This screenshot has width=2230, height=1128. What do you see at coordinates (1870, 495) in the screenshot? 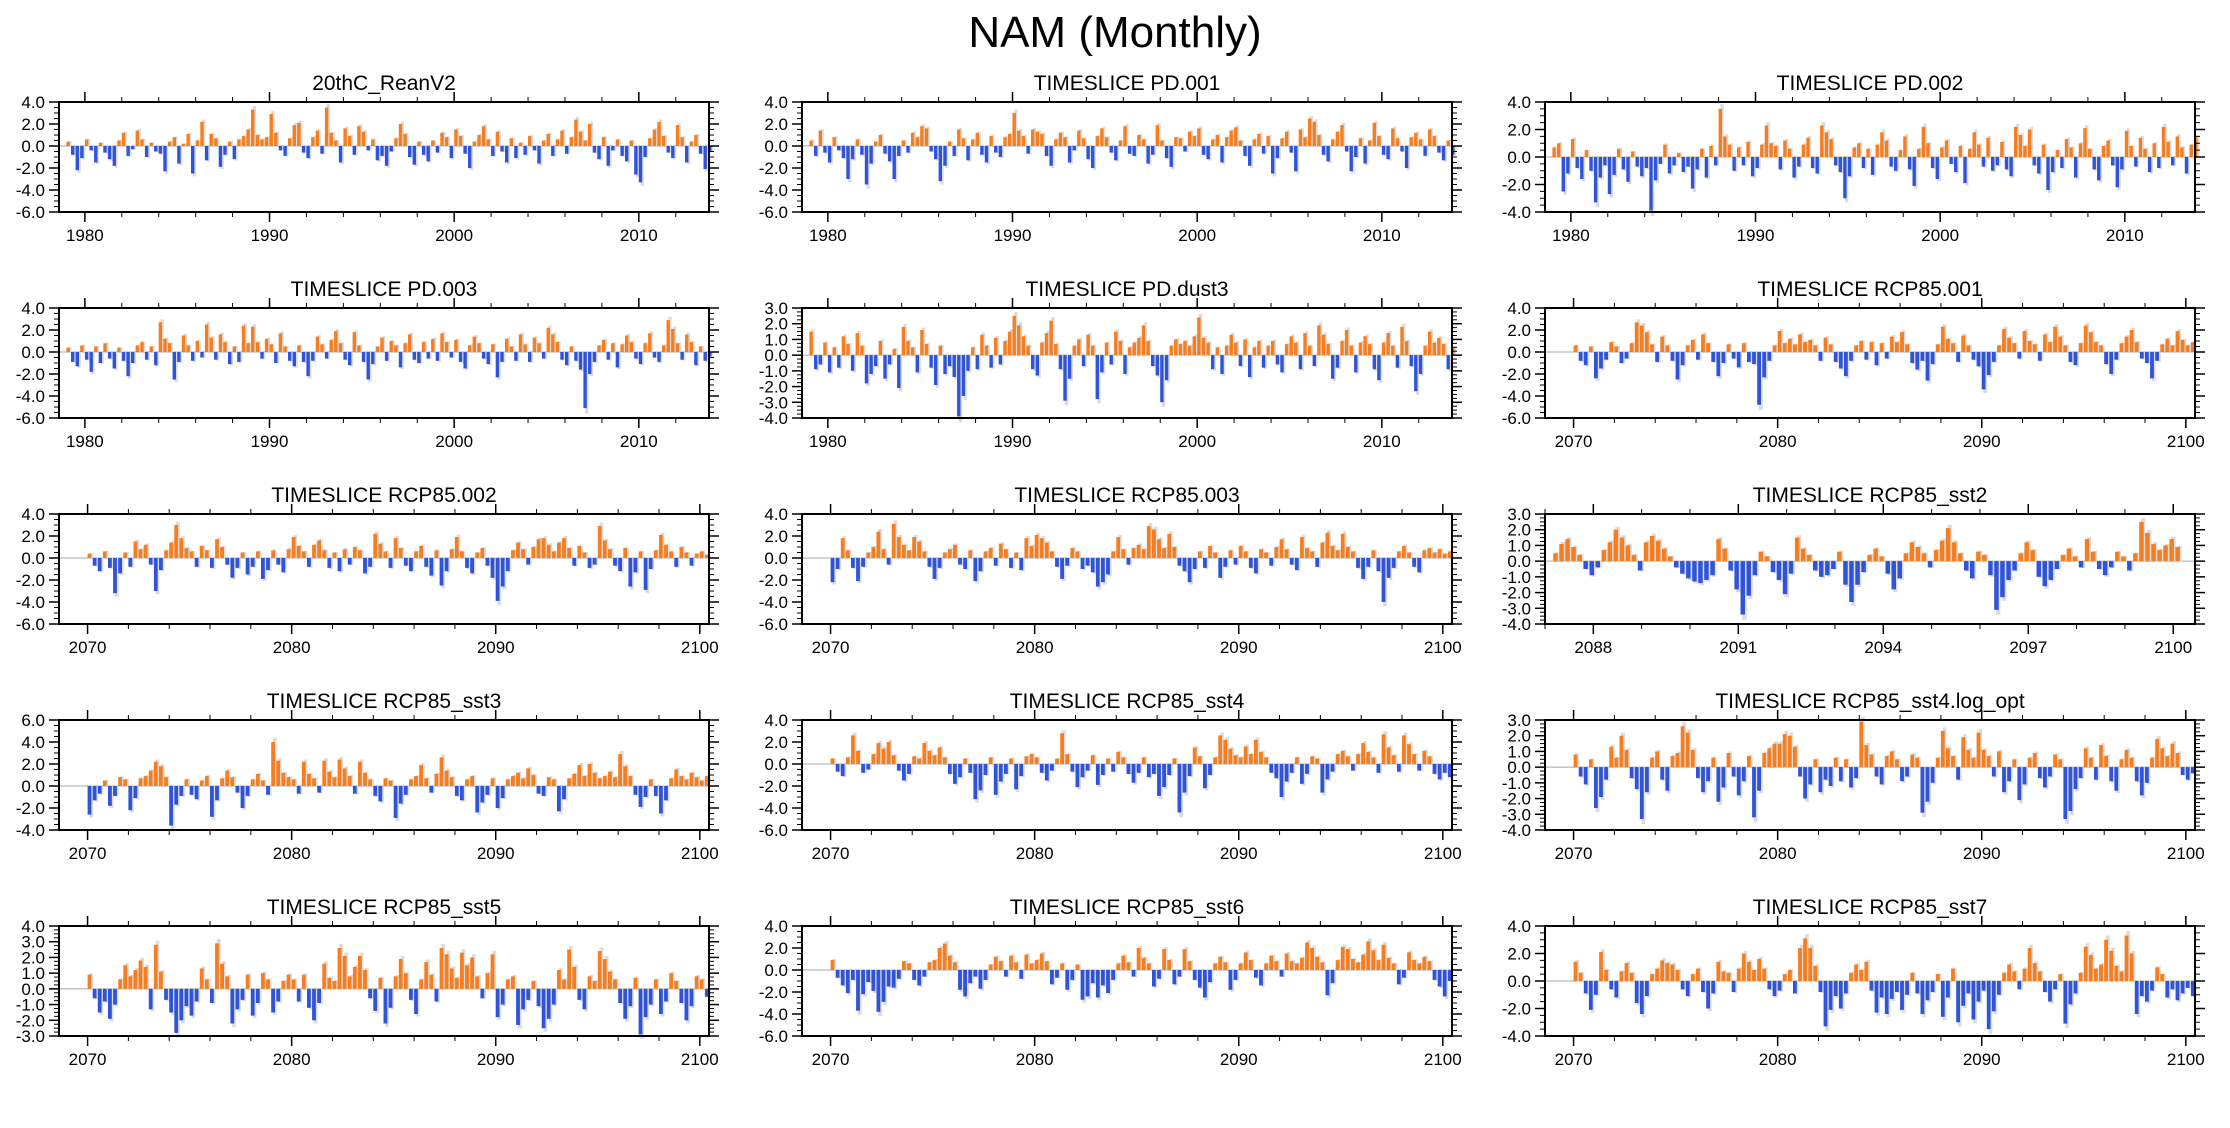
I see `subplot-title: TIMESLICE RCP85_sst2` at bounding box center [1870, 495].